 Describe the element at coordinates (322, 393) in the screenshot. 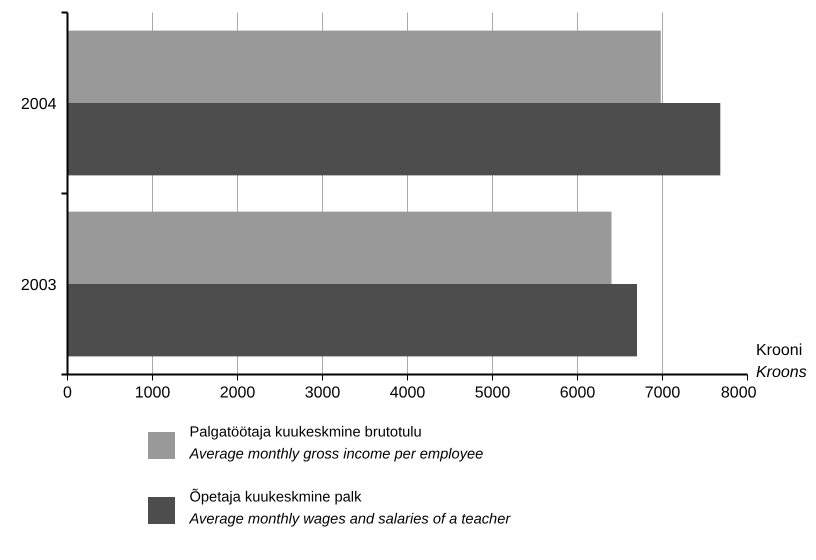

I see `x-tick-label: 3000` at that location.